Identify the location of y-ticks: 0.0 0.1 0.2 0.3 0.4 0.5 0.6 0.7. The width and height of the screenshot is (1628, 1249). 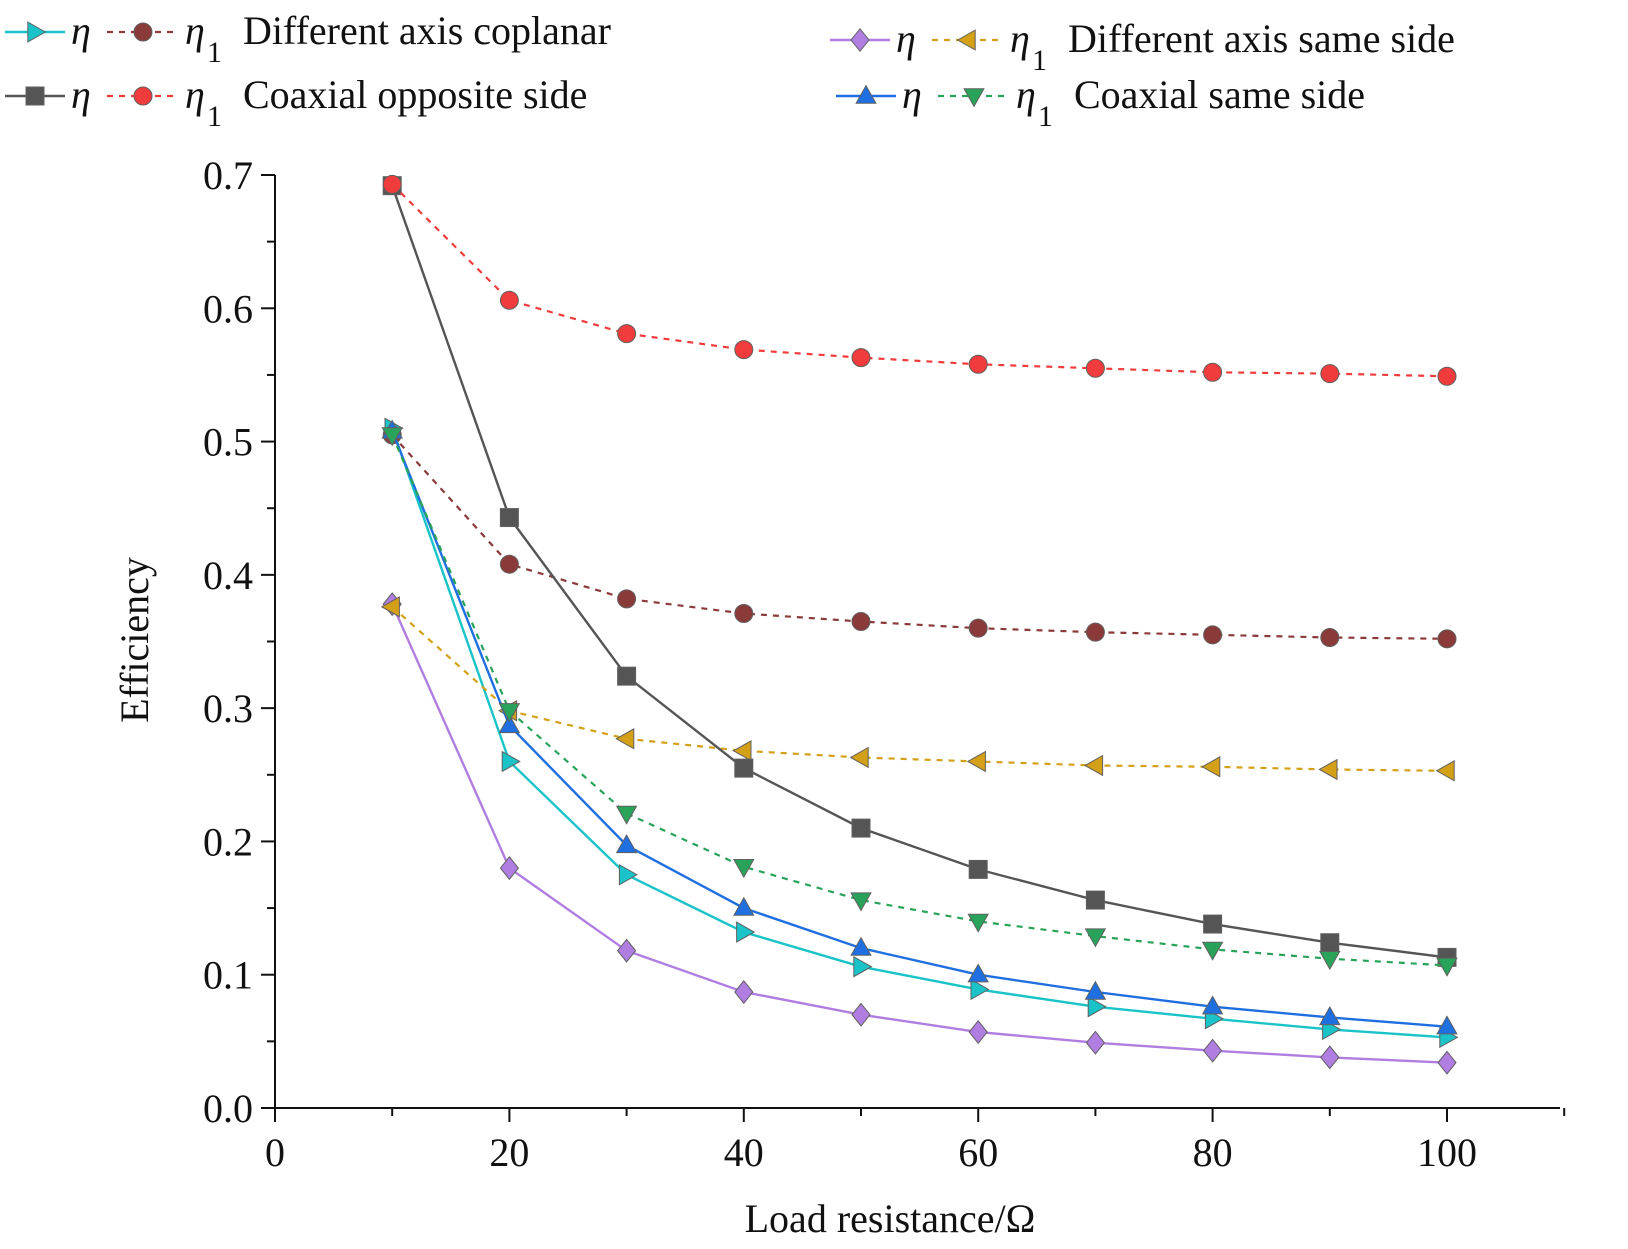
(239, 642).